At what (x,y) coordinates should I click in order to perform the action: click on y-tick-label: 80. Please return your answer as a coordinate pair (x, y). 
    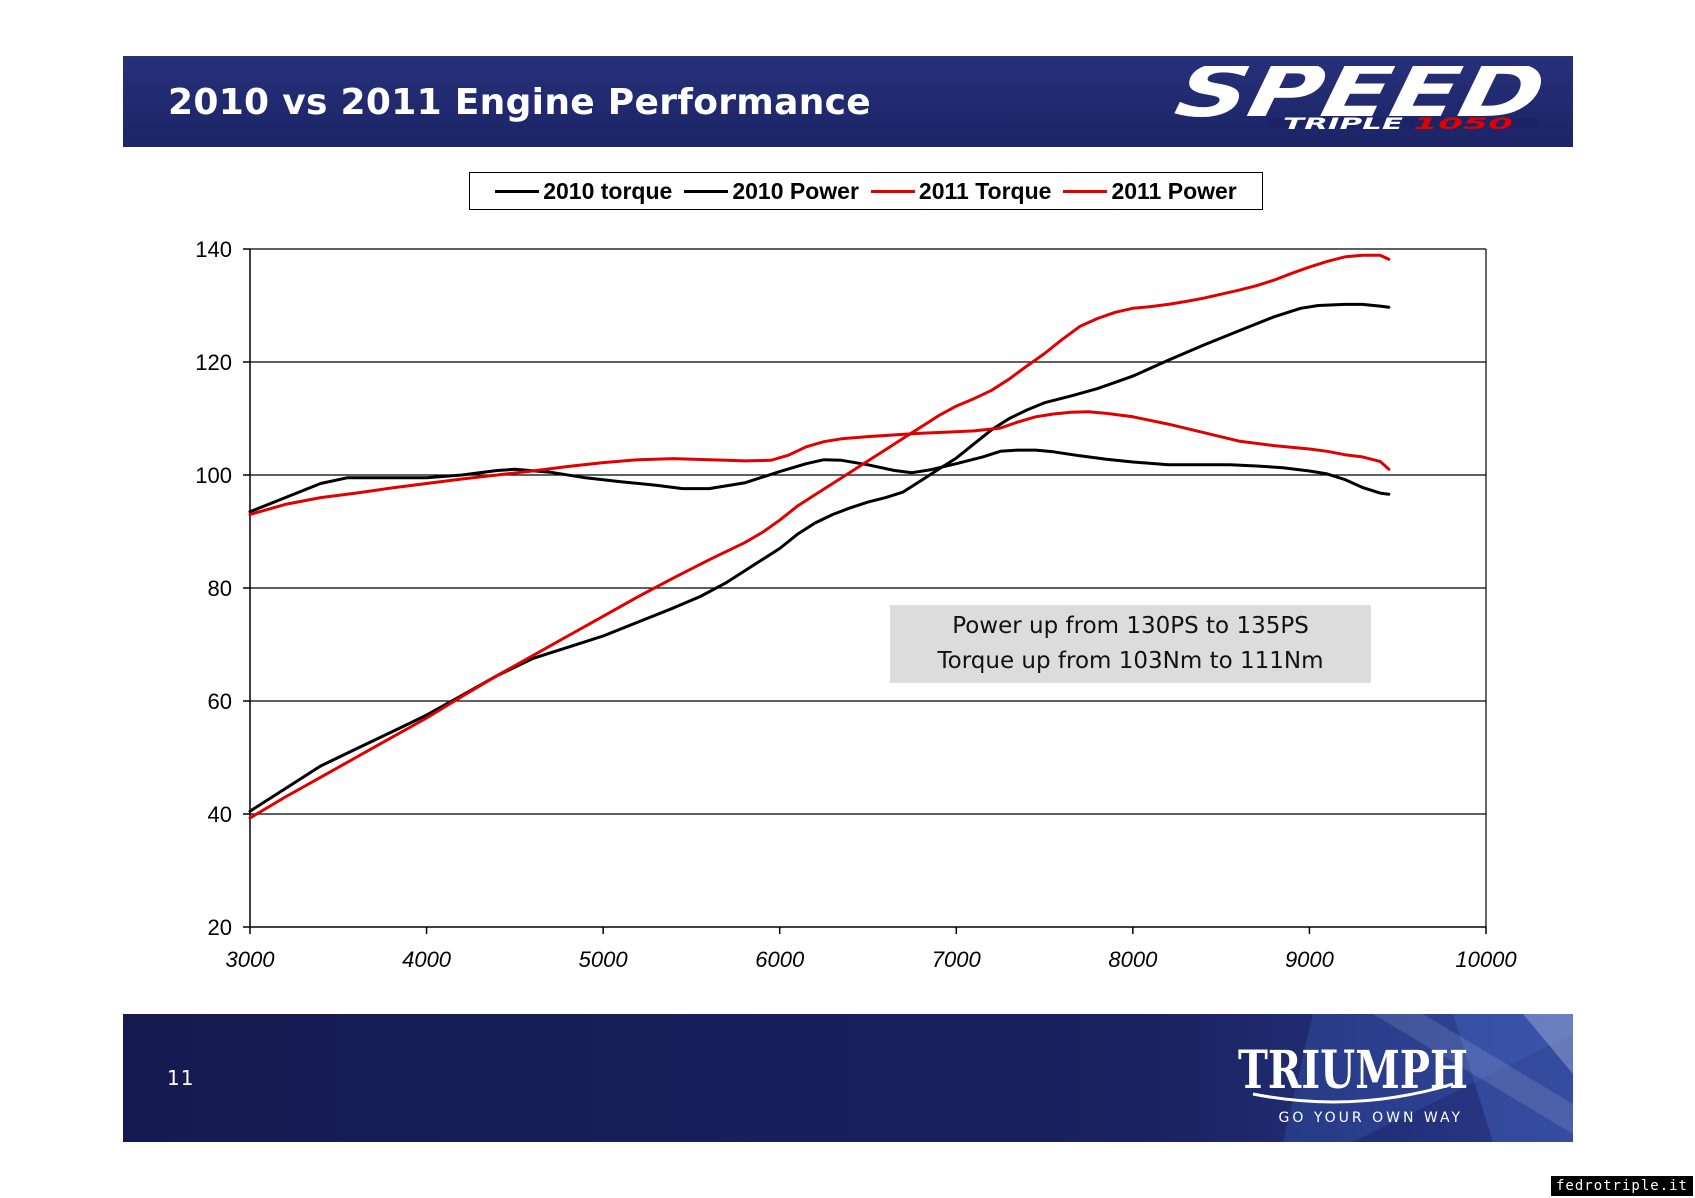
    Looking at the image, I should click on (220, 588).